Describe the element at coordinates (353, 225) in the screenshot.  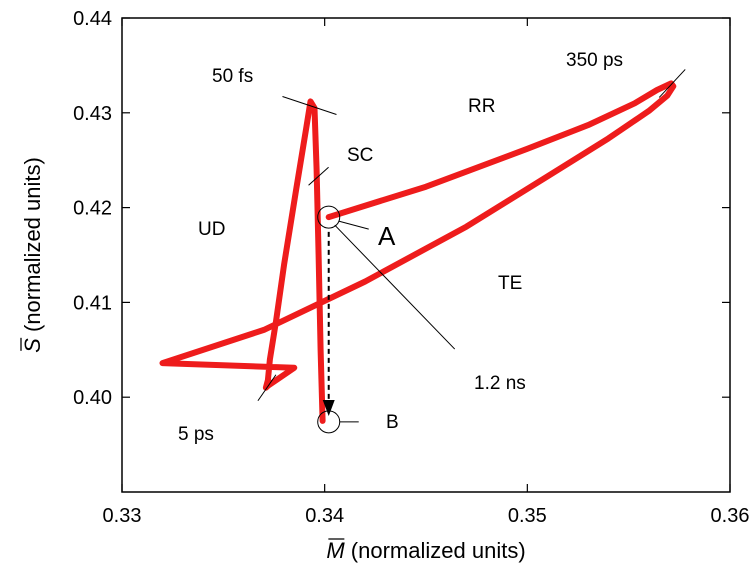
I see `leader-a` at that location.